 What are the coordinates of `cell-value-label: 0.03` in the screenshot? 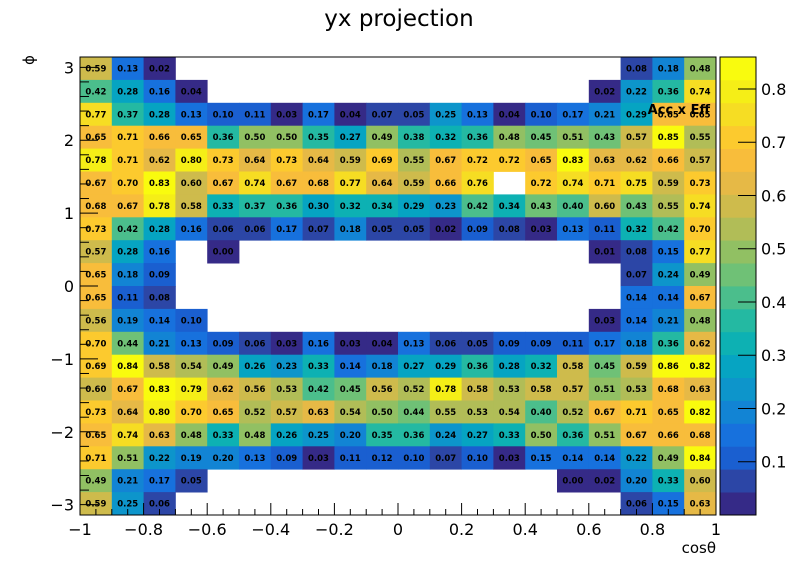 It's located at (604, 321).